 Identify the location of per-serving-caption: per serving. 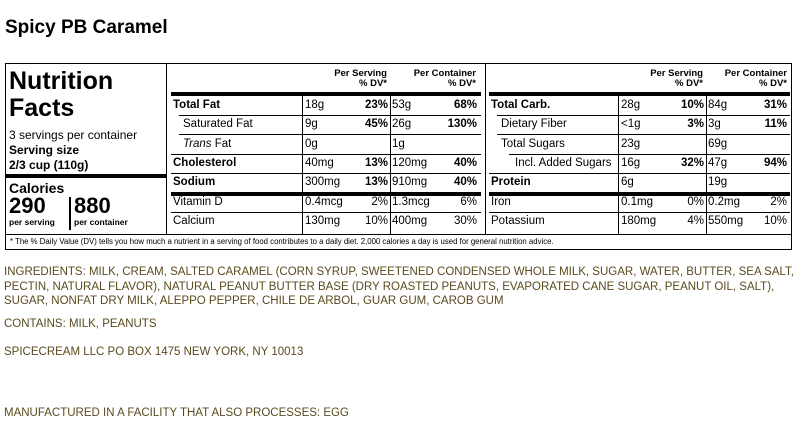
(32, 222).